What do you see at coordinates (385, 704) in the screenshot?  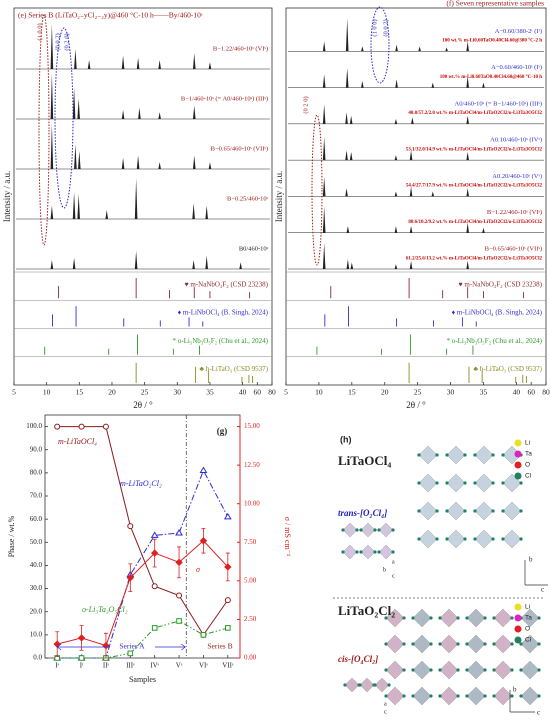 I see `axis-label: a` at bounding box center [385, 704].